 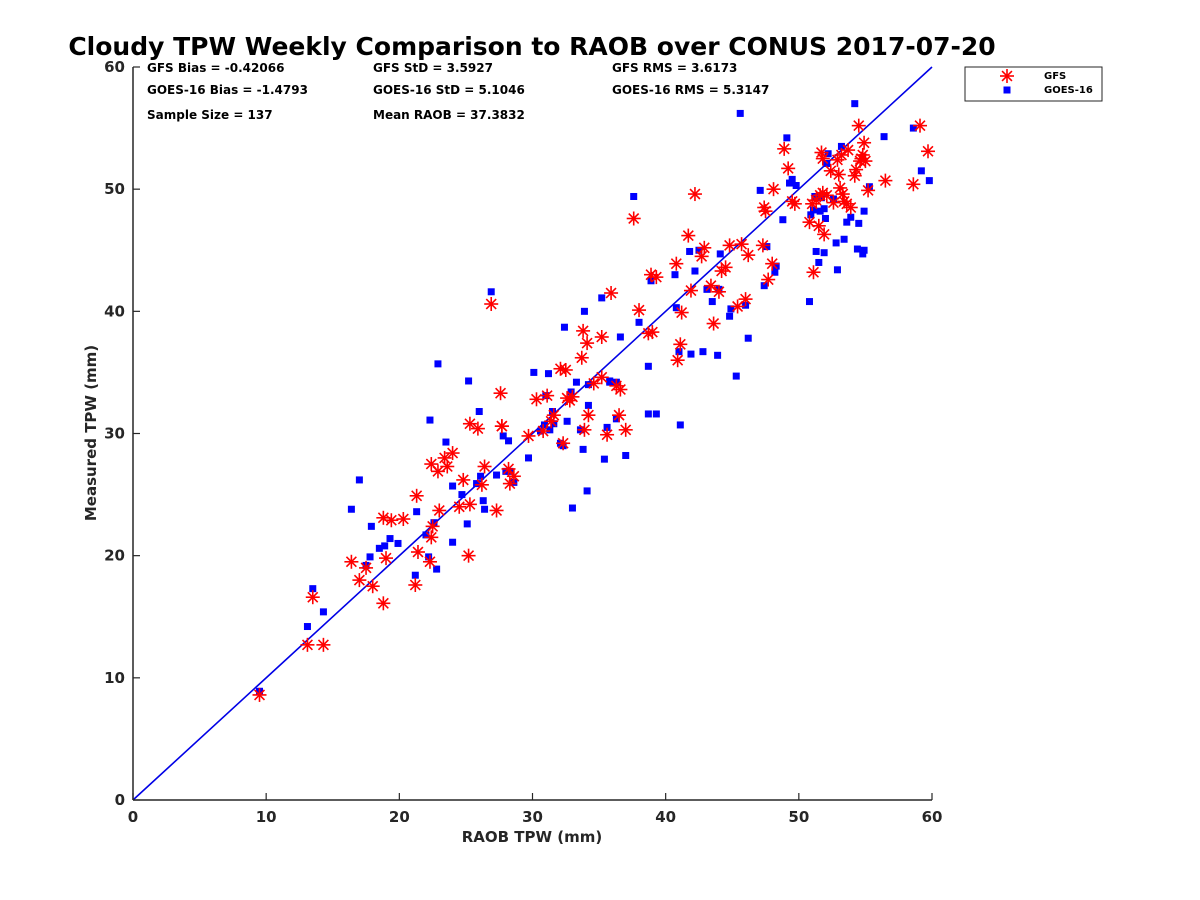 What do you see at coordinates (535, 809) in the screenshot?
I see `x-axis-ticks: 0 10 20 30 40 50 60` at bounding box center [535, 809].